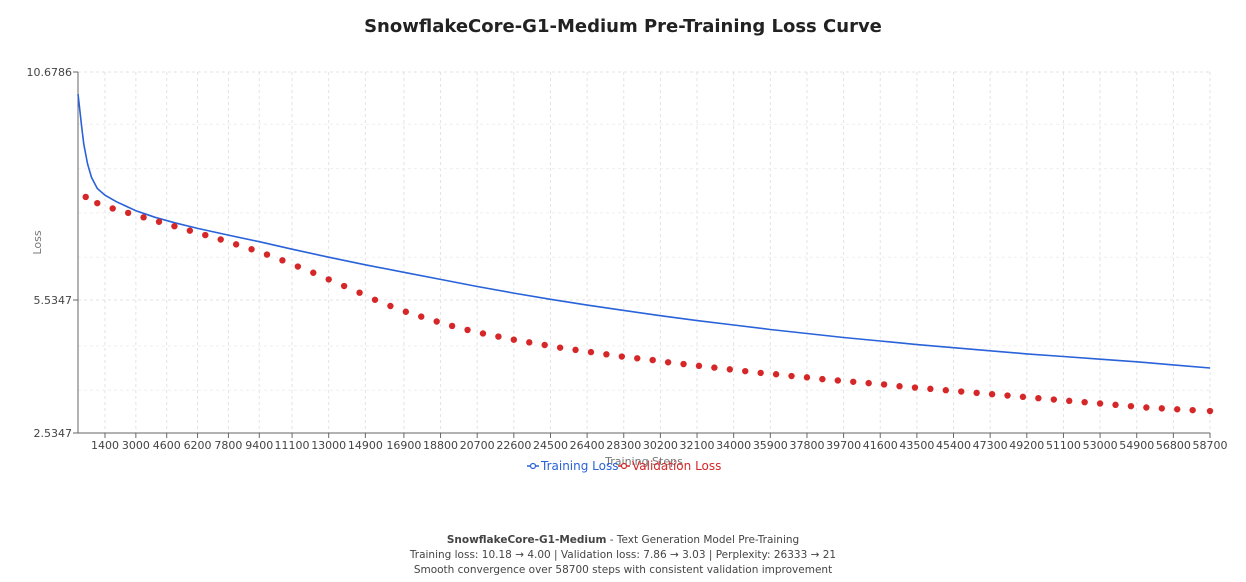 This screenshot has height=582, width=1246. What do you see at coordinates (953, 445) in the screenshot?
I see `x-tick-label: 45400` at bounding box center [953, 445].